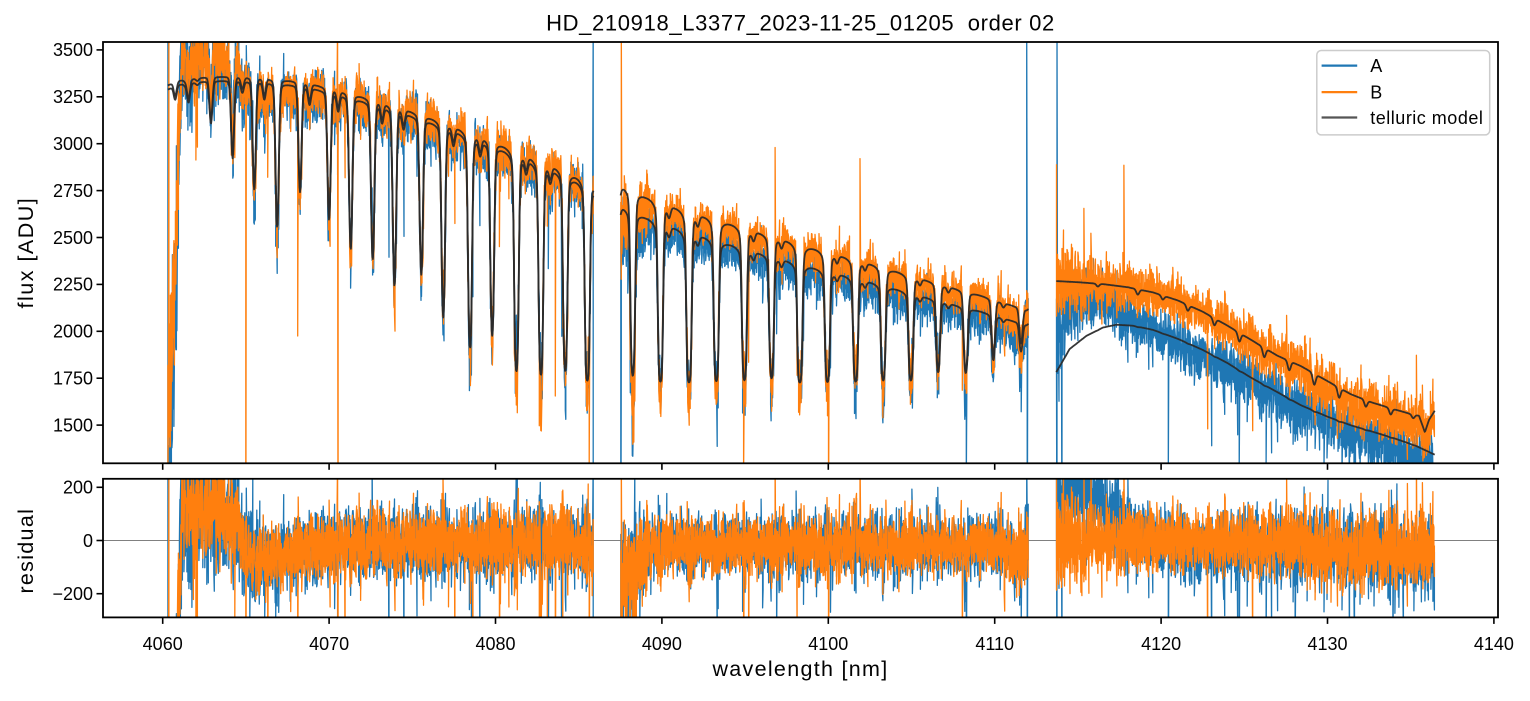 The image size is (1530, 701). Describe the element at coordinates (73, 238) in the screenshot. I see `svg-text: 2500` at that location.